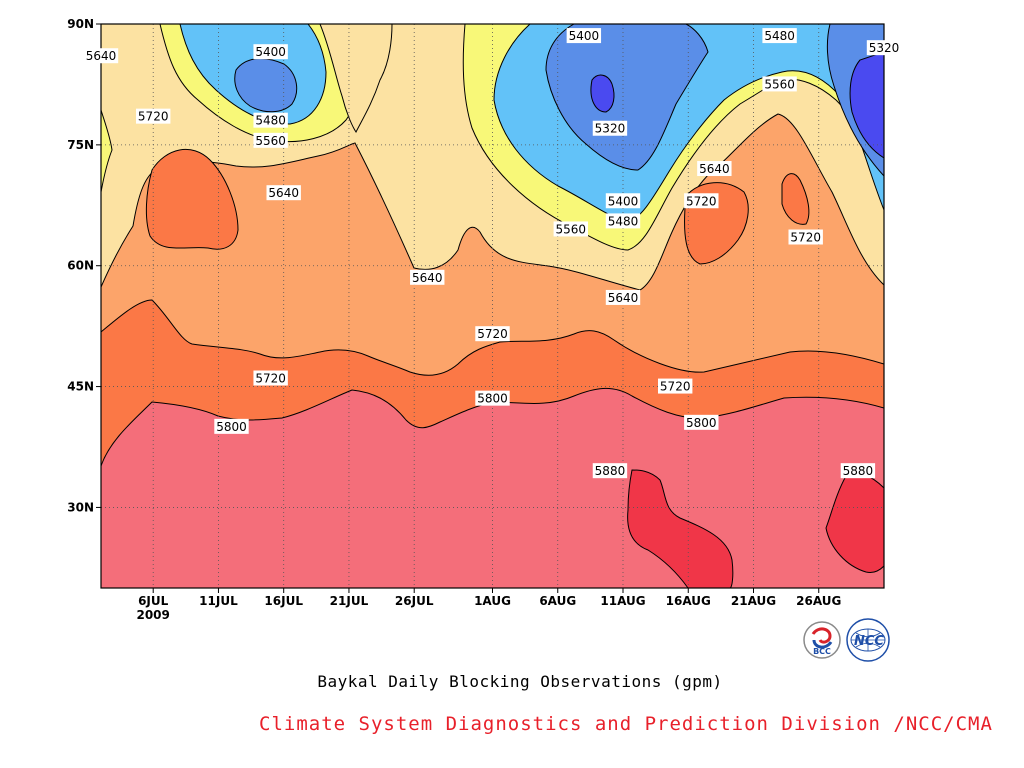 This screenshot has width=1024, height=768. Describe the element at coordinates (557, 601) in the screenshot. I see `x-tick-label: 6AUG` at that location.